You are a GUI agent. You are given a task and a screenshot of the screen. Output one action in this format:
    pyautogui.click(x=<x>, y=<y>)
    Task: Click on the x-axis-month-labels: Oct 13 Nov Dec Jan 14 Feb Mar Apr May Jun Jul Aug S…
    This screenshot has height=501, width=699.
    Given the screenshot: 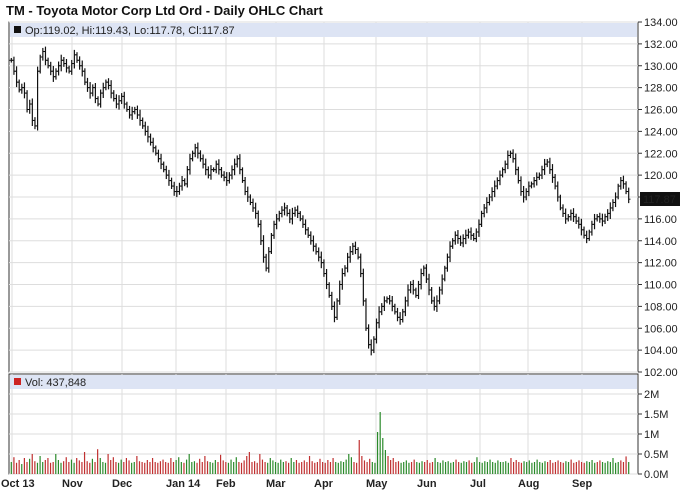 What is the action you would take?
    pyautogui.click(x=296, y=484)
    